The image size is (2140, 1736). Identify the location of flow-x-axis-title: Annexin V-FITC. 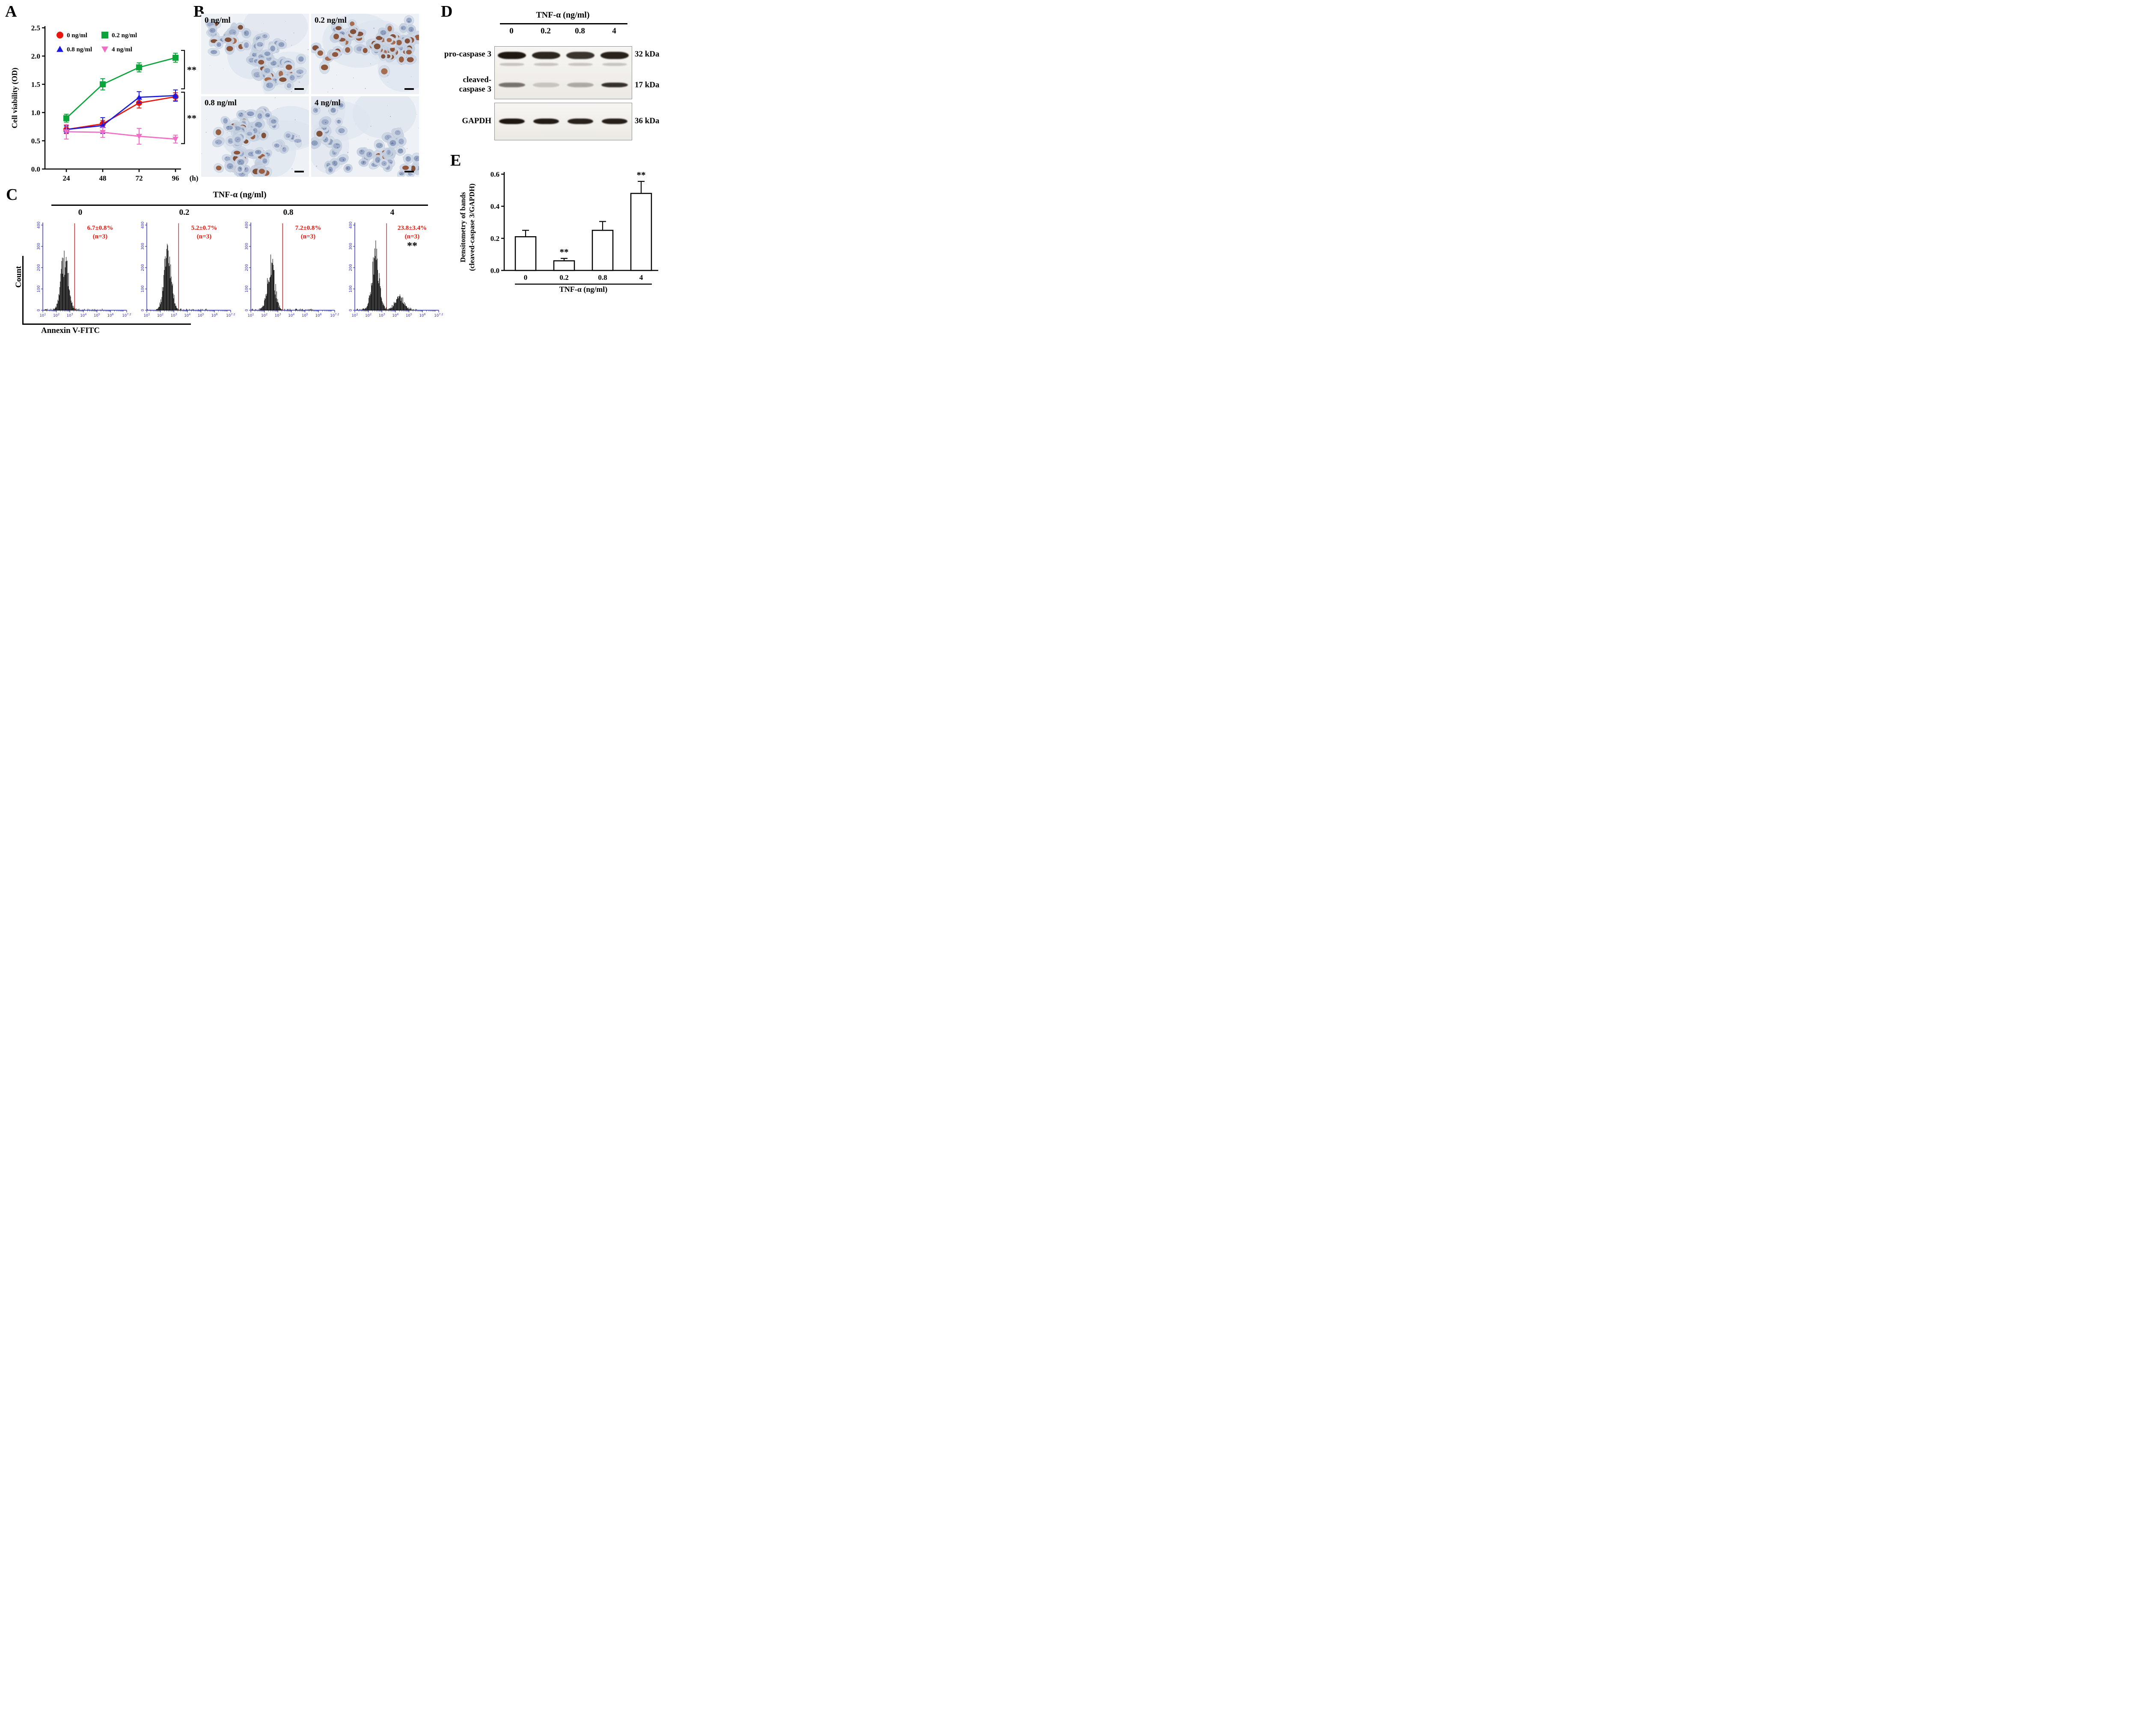
(70, 330).